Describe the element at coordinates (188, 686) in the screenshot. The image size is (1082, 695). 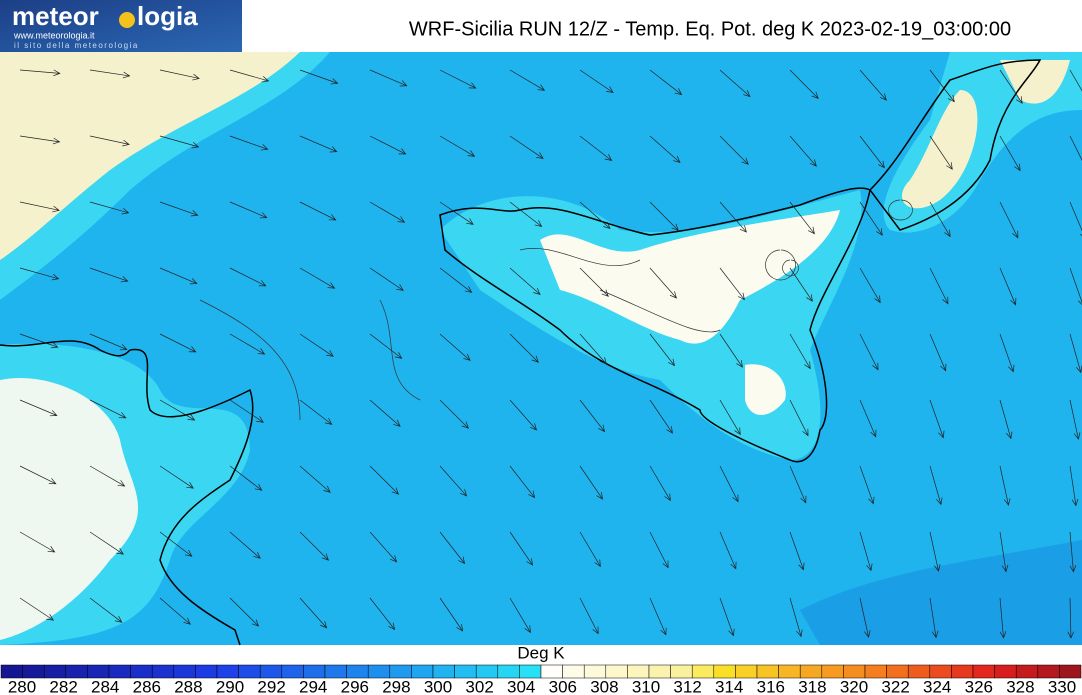
I see `colorbar-label: 288` at that location.